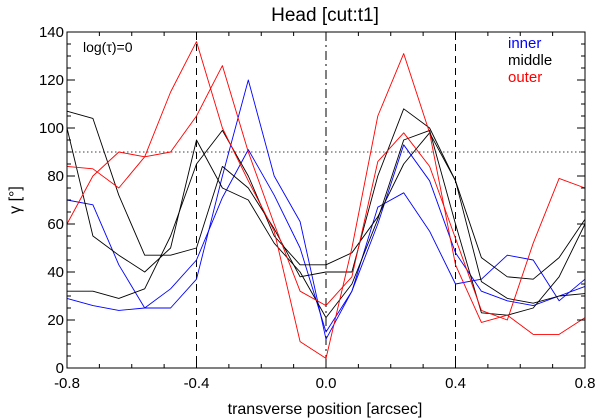 This screenshot has height=420, width=600. I want to click on y-tick-label: 100, so click(51, 128).